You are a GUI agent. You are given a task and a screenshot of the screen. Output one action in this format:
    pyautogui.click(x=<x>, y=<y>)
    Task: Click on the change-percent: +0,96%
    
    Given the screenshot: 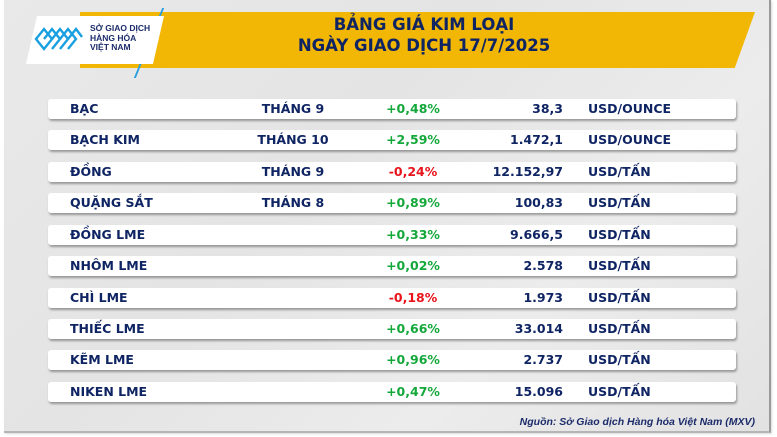 What is the action you would take?
    pyautogui.click(x=413, y=359)
    